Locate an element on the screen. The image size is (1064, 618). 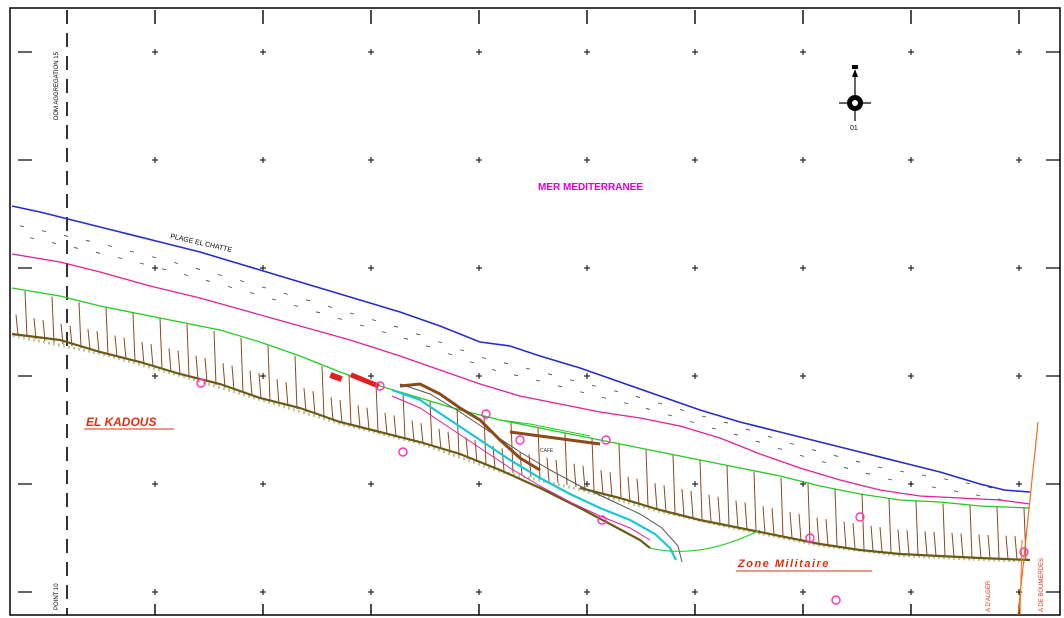
right-vertical-label-1: A D'ALGER is located at coordinates (989, 596).